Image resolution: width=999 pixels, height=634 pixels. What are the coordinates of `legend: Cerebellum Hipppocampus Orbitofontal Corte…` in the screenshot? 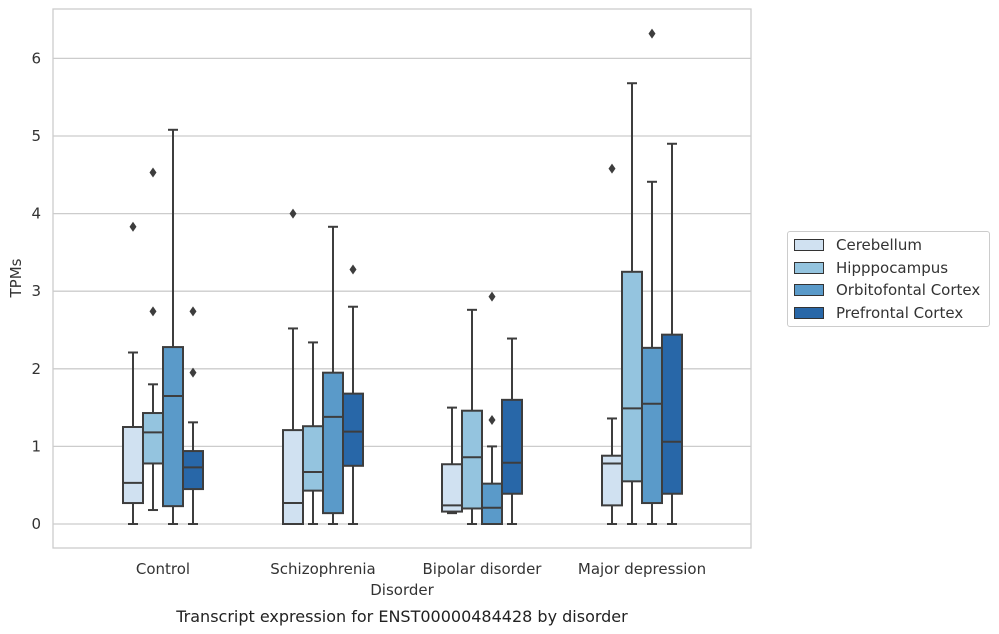 It's located at (888, 279).